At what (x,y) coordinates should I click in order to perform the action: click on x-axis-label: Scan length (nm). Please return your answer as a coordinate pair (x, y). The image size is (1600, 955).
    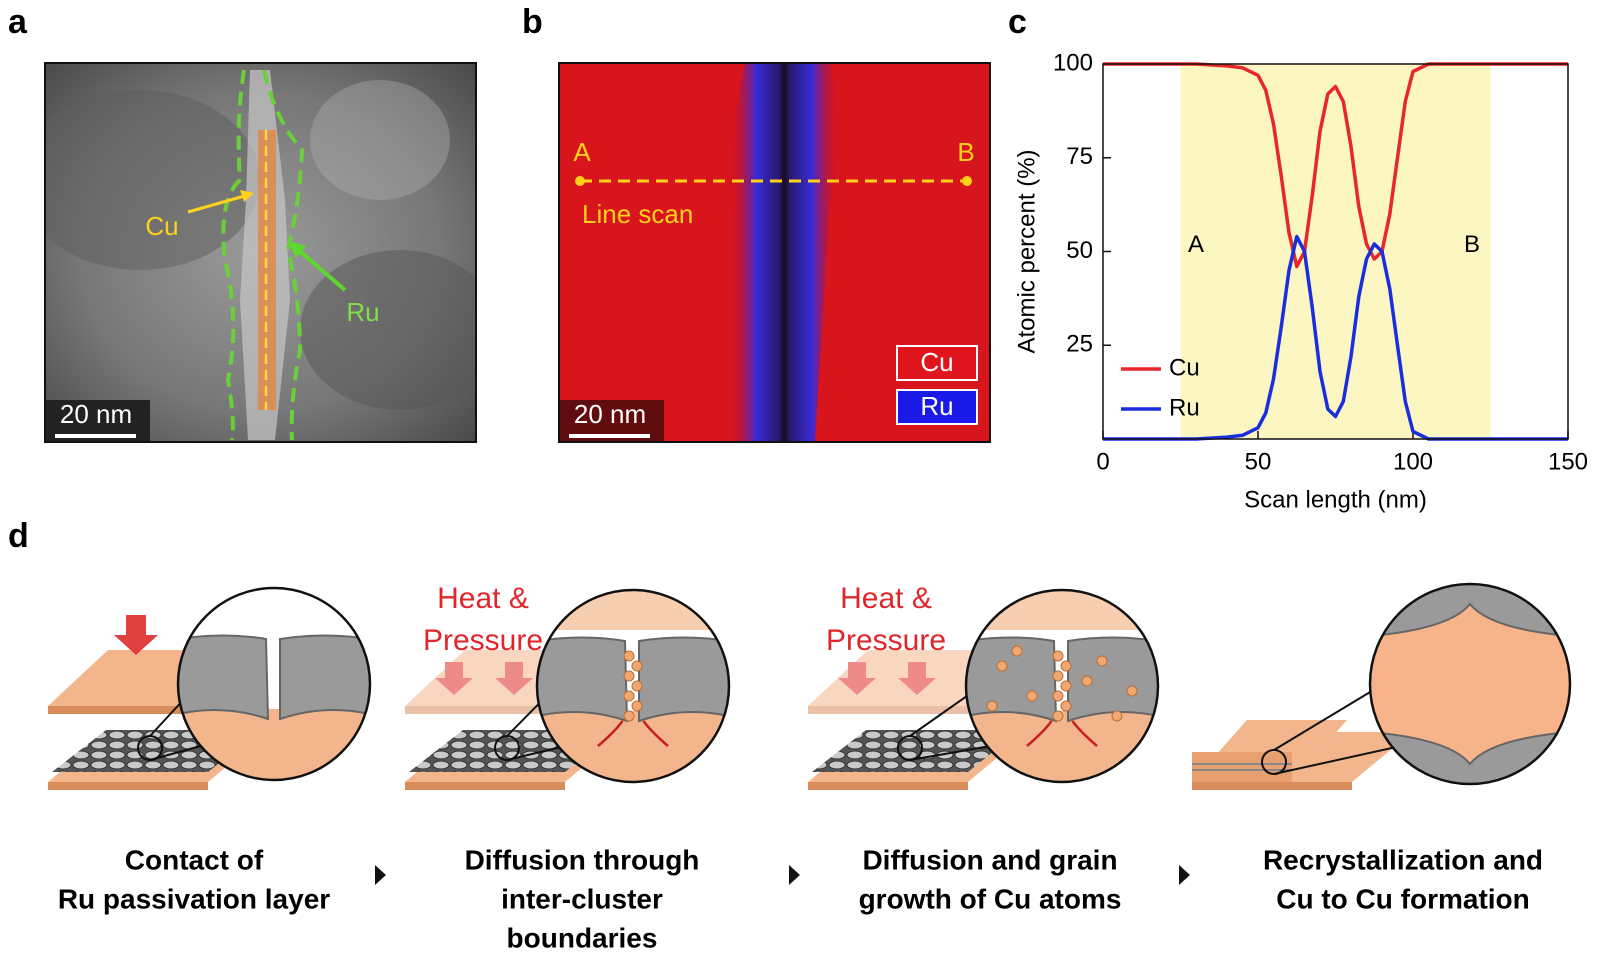
    Looking at the image, I should click on (1335, 499).